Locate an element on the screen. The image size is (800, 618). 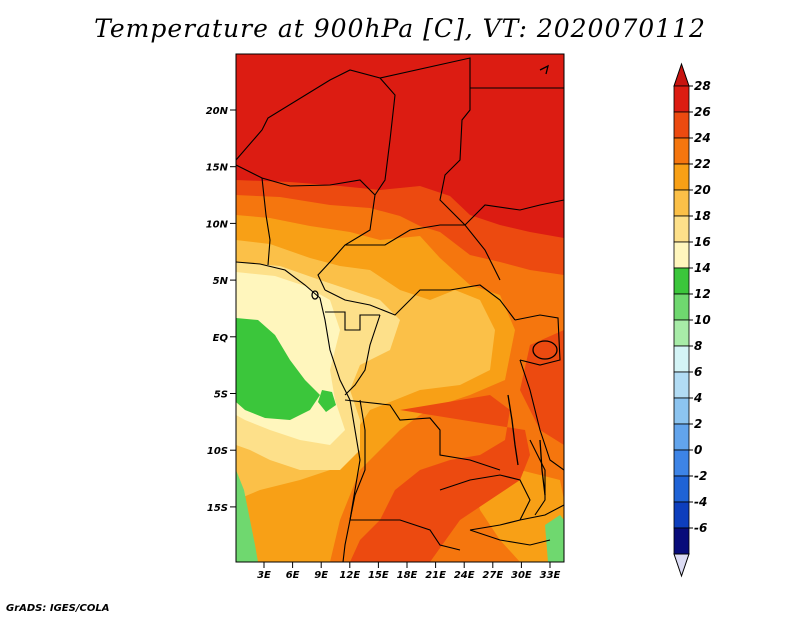
border-mozambique is located at coordinates (541, 512).